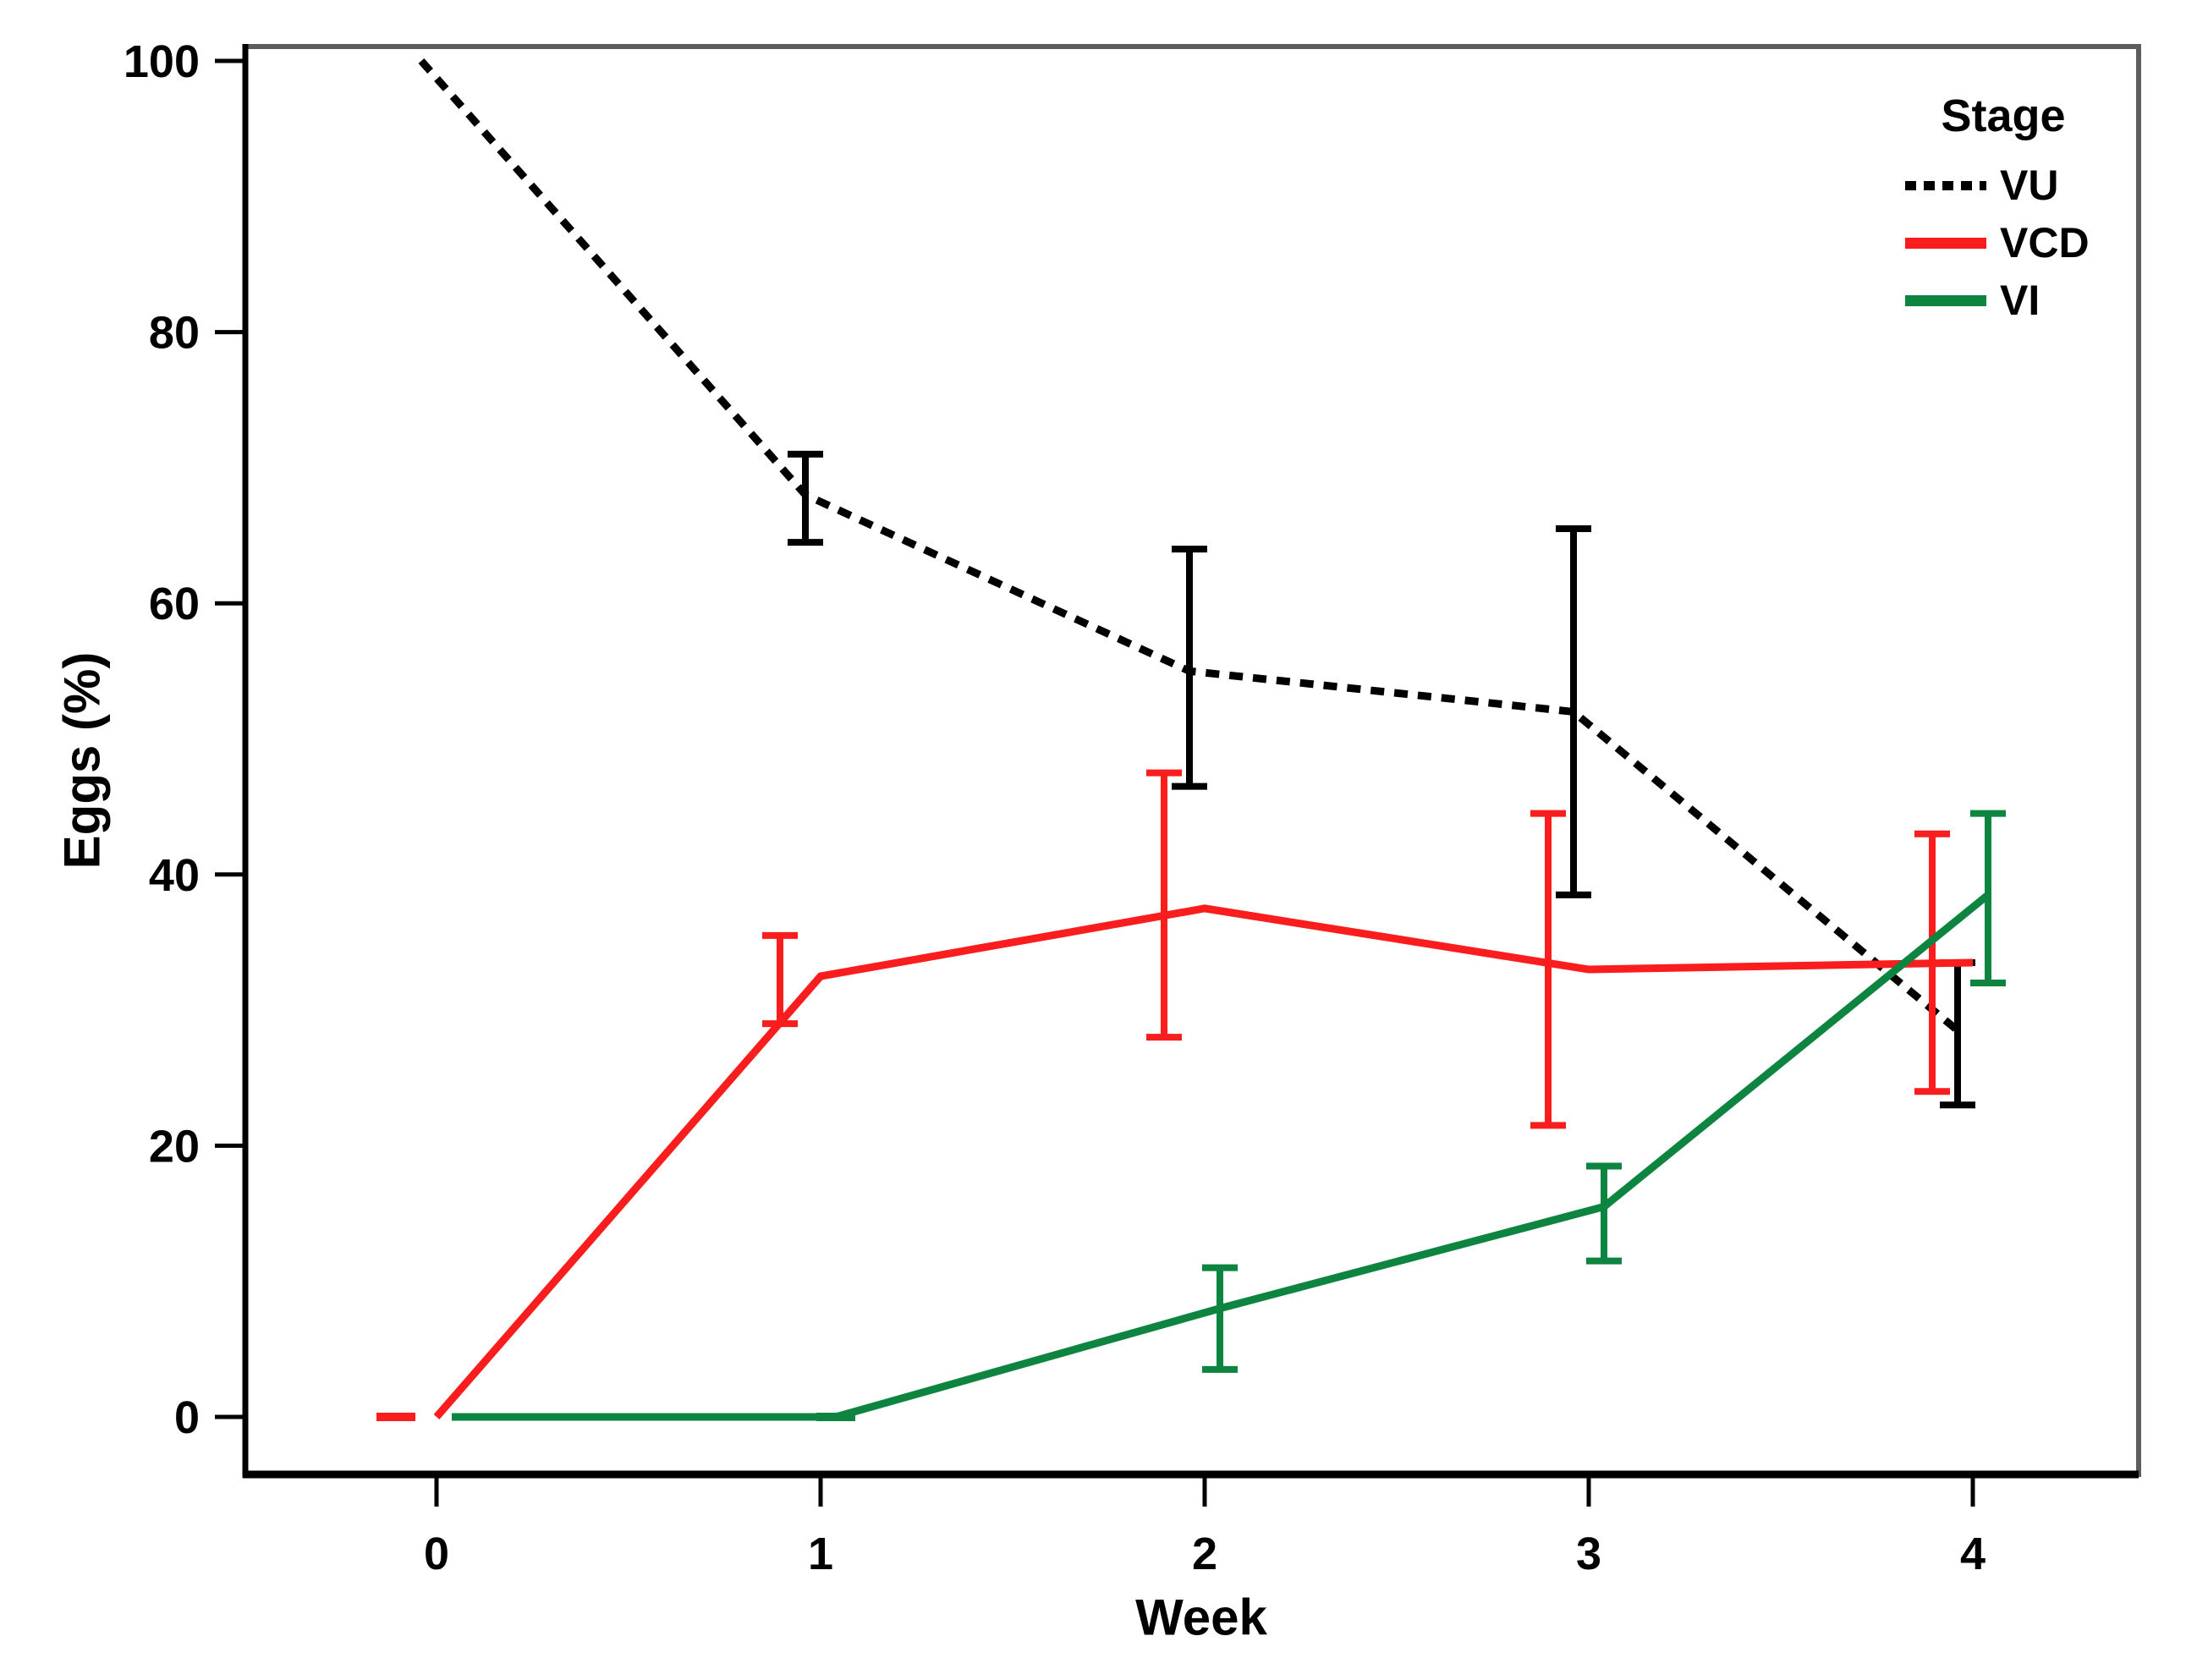  Describe the element at coordinates (1589, 1554) in the screenshot. I see `x-tick-label: 3` at that location.